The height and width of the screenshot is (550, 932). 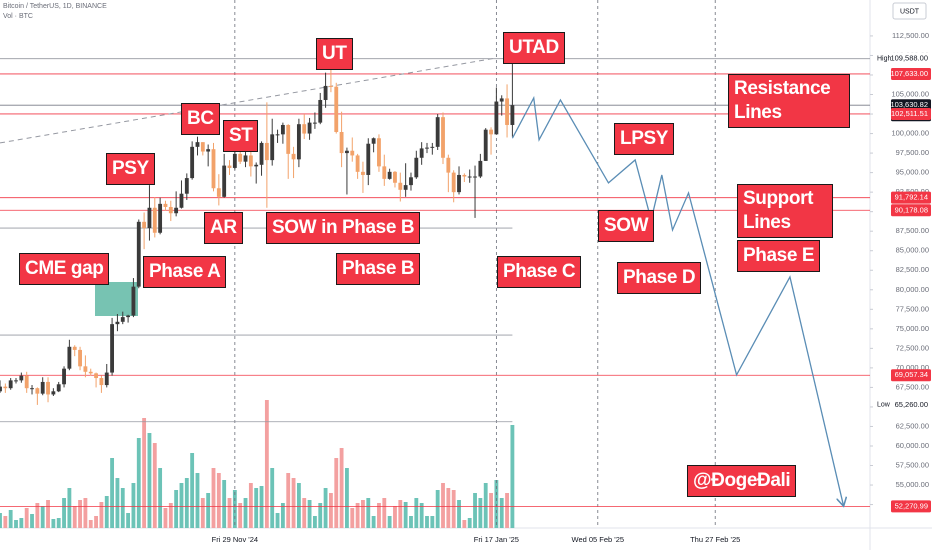 I want to click on y-tick-label: 80,000.00, so click(x=912, y=289).